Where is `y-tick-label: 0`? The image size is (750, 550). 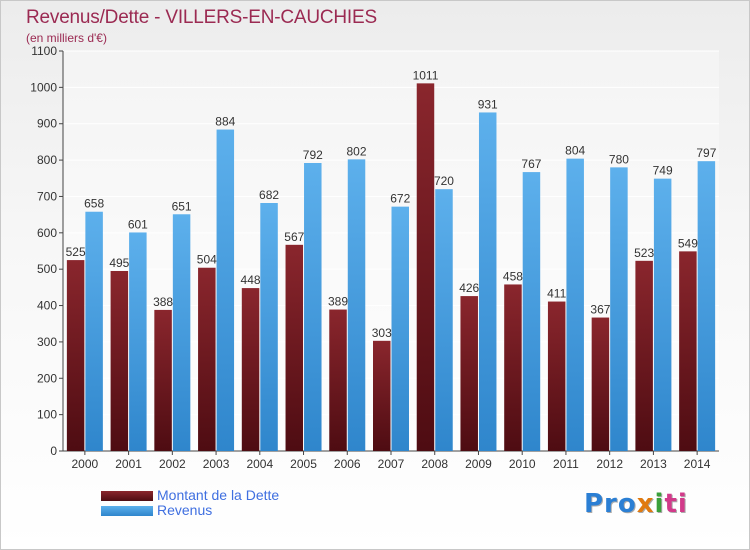 y-tick-label: 0 is located at coordinates (53, 451).